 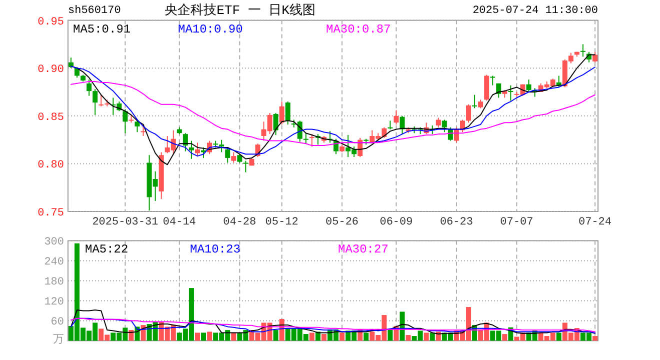 I want to click on text: MA5:22, so click(x=106, y=249).